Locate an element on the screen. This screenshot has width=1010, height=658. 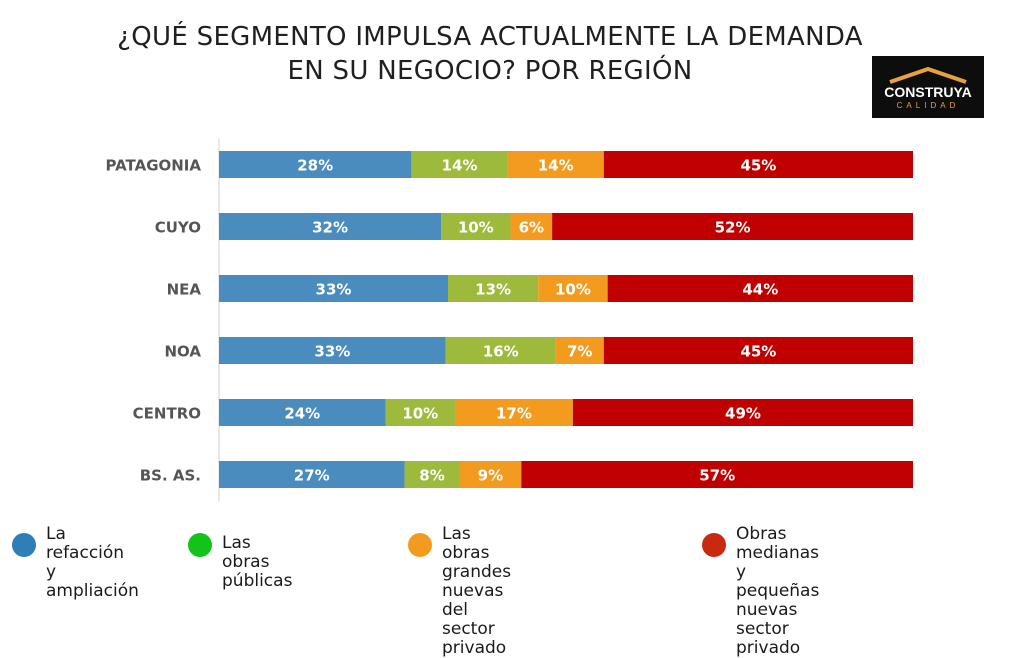
data-label: 13% is located at coordinates (493, 290).